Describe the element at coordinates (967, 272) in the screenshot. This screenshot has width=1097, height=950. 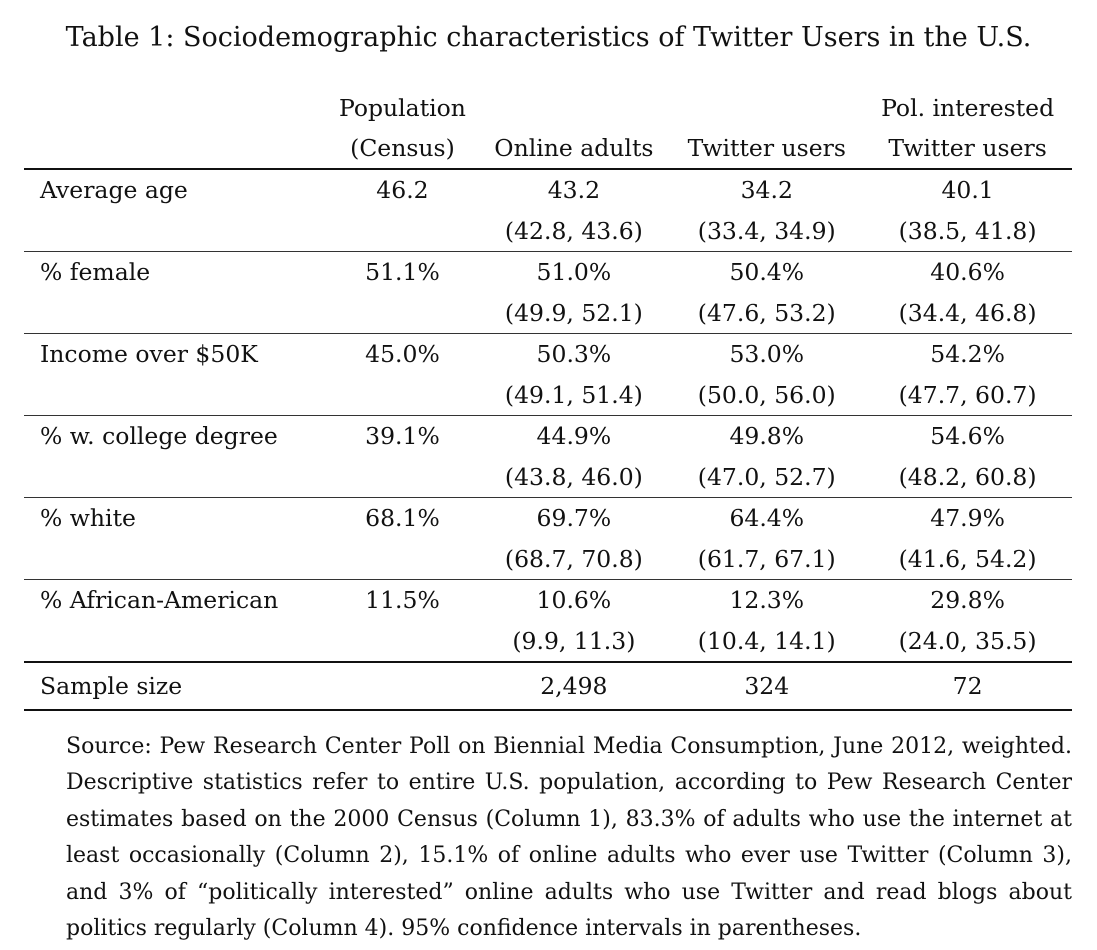
I see `pol-value: 40.6%` at that location.